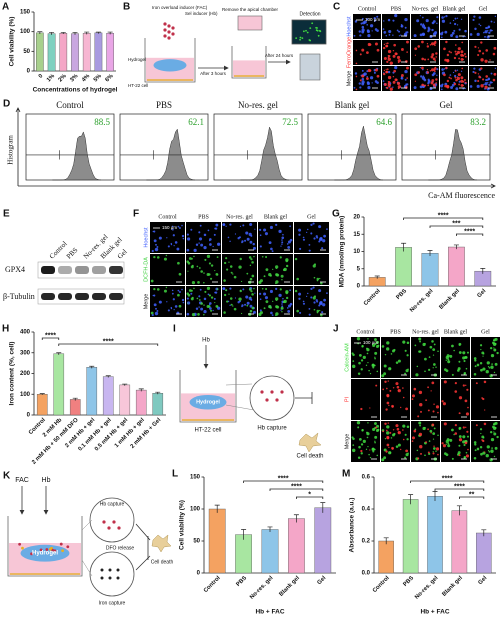 The height and width of the screenshot is (620, 500). What do you see at coordinates (109, 78) in the screenshot?
I see `x-tick-label: 6%` at bounding box center [109, 78].